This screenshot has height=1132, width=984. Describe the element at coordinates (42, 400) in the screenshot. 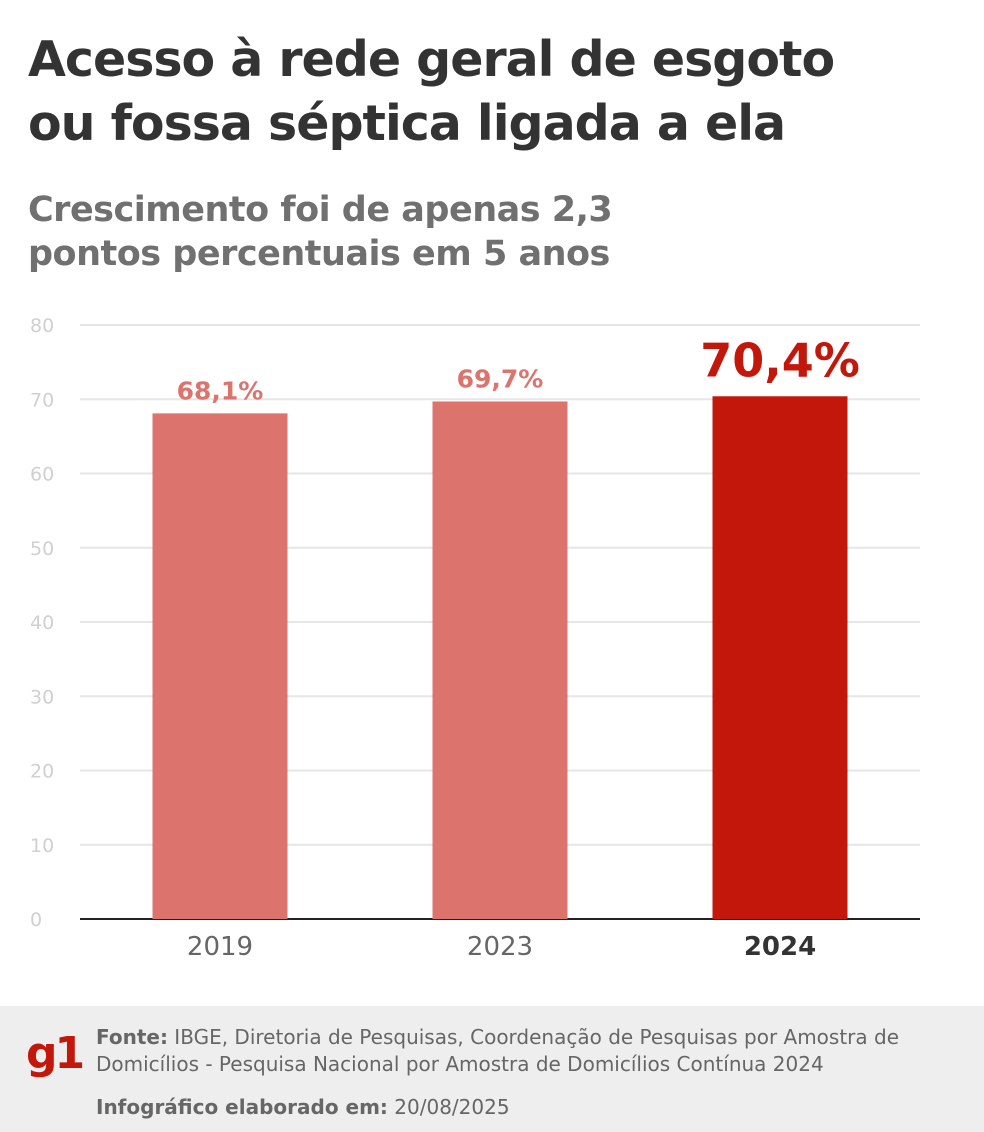

I see `y-tick-70: 70` at that location.